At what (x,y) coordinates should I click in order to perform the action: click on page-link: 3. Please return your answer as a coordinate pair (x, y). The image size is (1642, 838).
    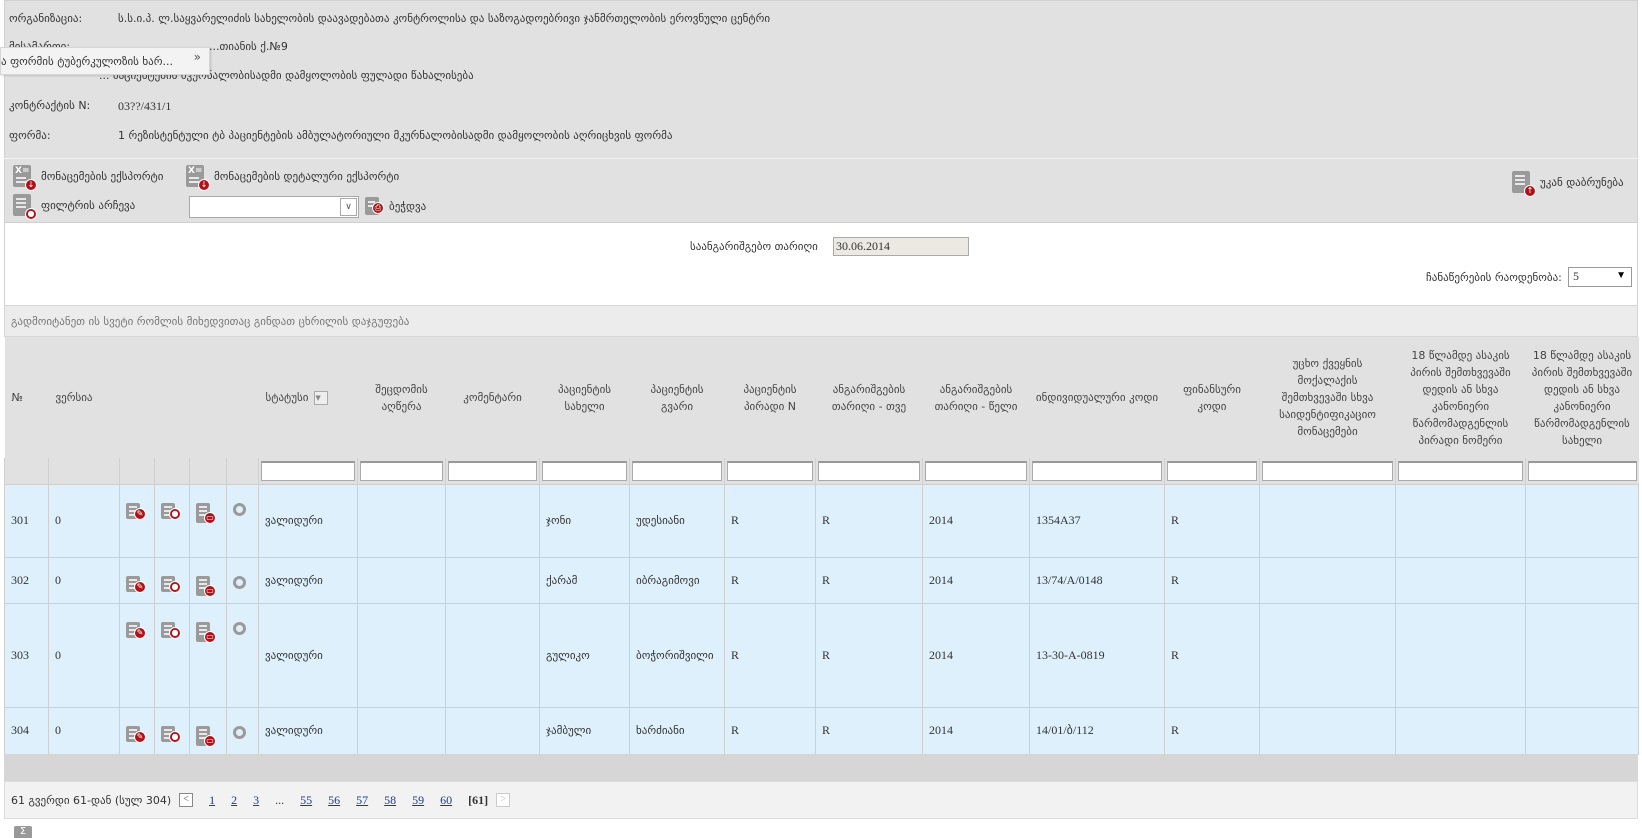
    Looking at the image, I should click on (256, 799).